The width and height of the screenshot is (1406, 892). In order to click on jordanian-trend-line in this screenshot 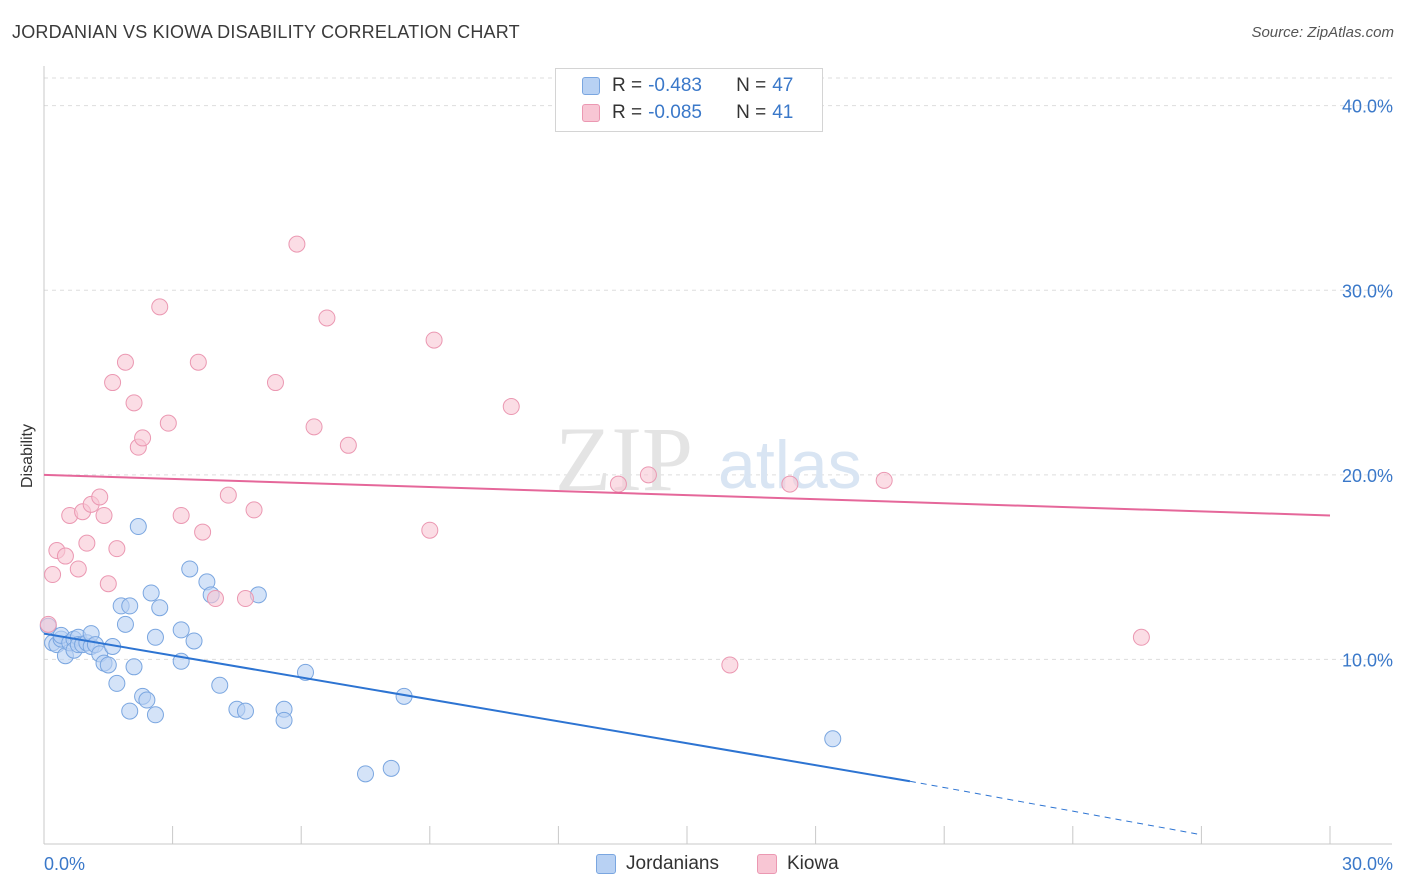, I will do `click(477, 707)`.